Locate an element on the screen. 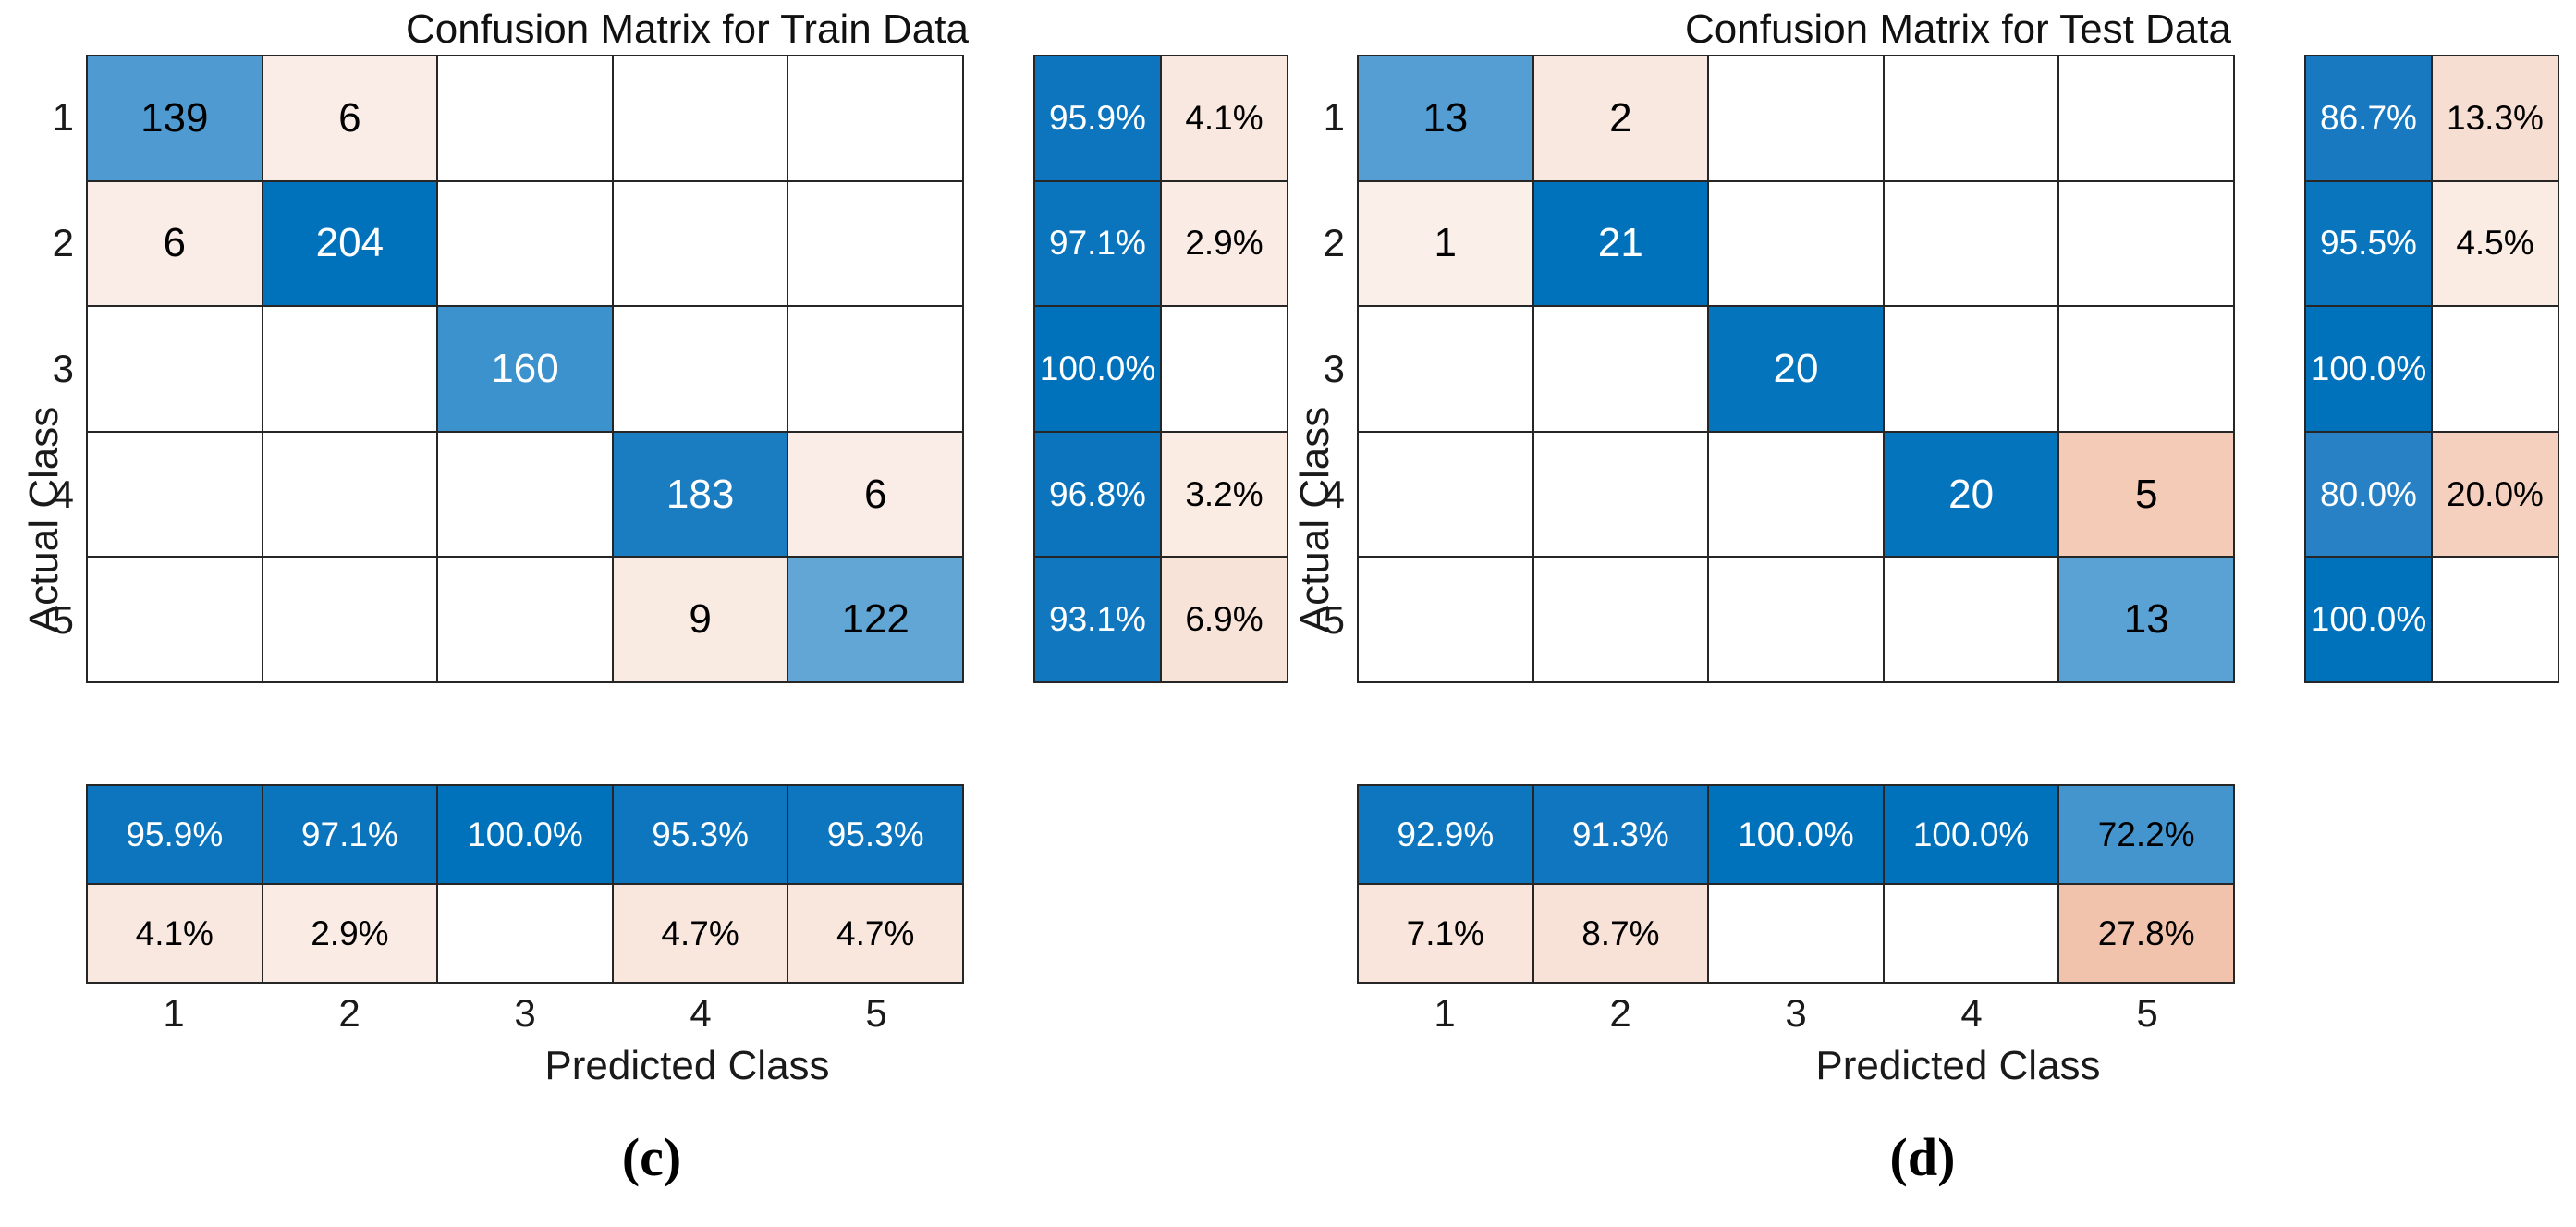 This screenshot has height=1227, width=2576. confusion-cell: 21 is located at coordinates (1620, 243).